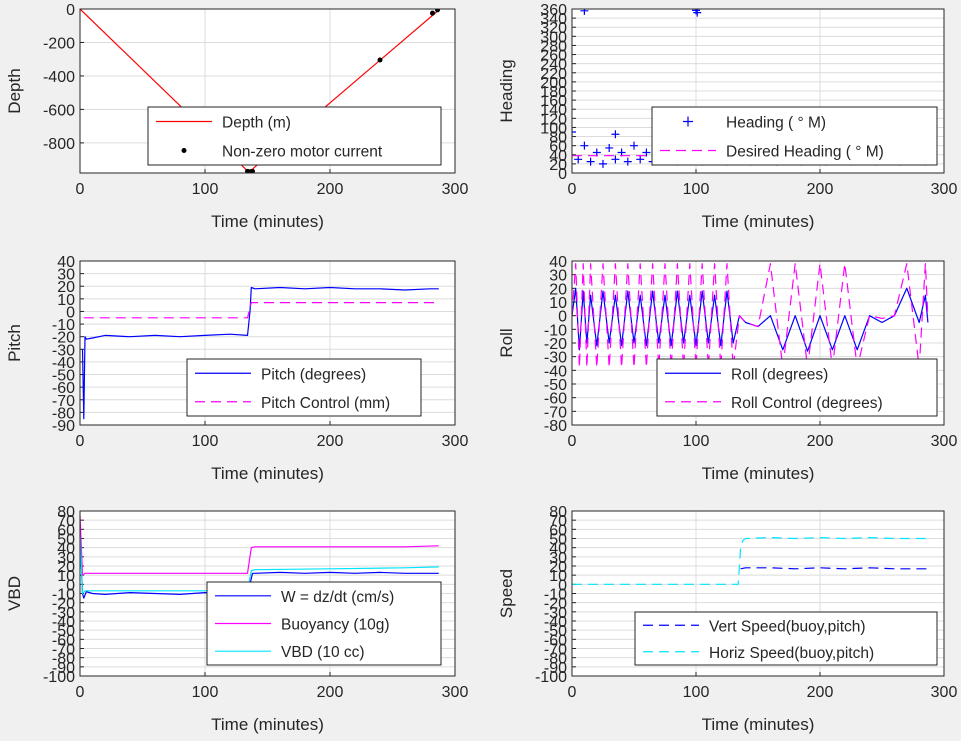 This screenshot has height=741, width=961. Describe the element at coordinates (553, 110) in the screenshot. I see `y-tick-label: 140` at that location.